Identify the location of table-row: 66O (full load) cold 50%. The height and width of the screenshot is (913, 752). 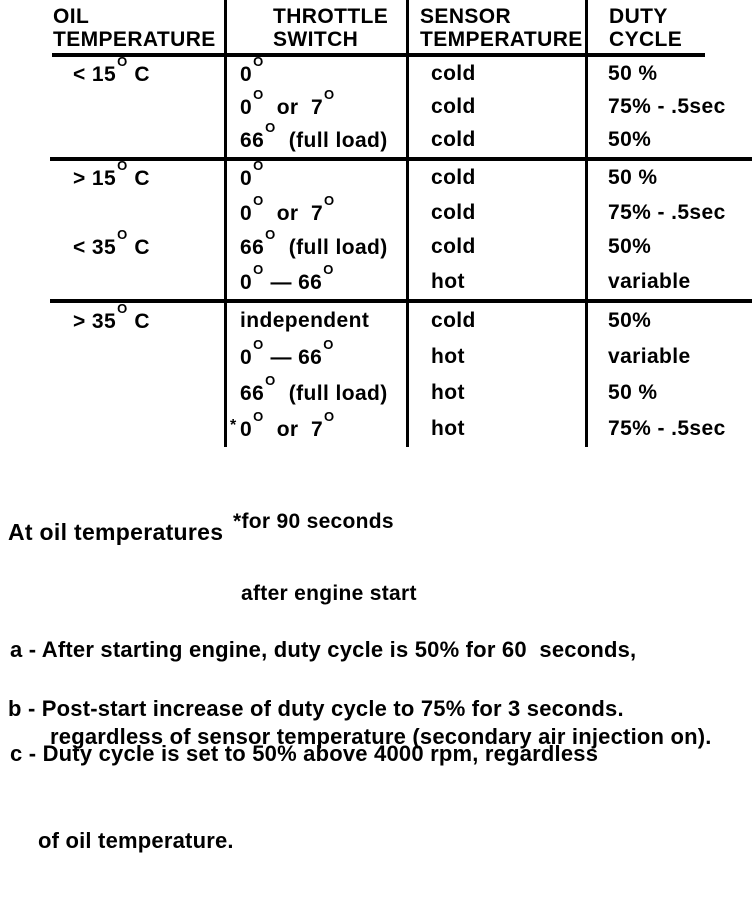
(376, 138).